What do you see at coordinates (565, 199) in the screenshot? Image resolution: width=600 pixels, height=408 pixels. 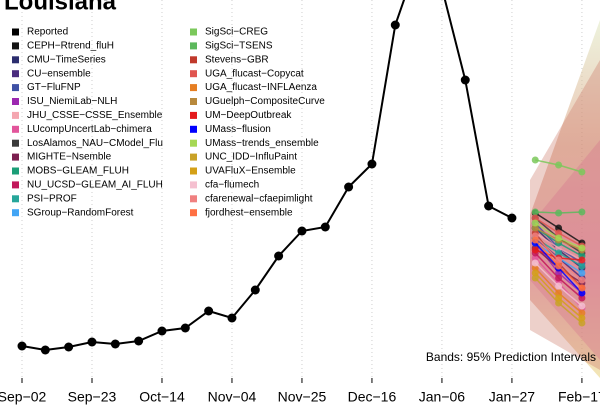 I see `bands` at bounding box center [565, 199].